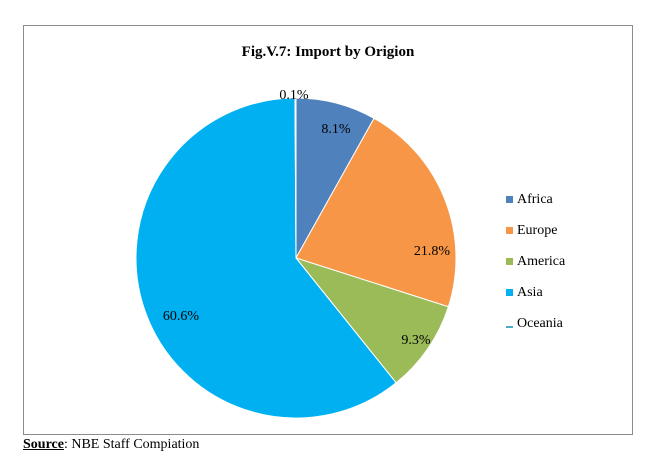  Describe the element at coordinates (416, 340) in the screenshot. I see `data-label-america: 9.3%` at that location.